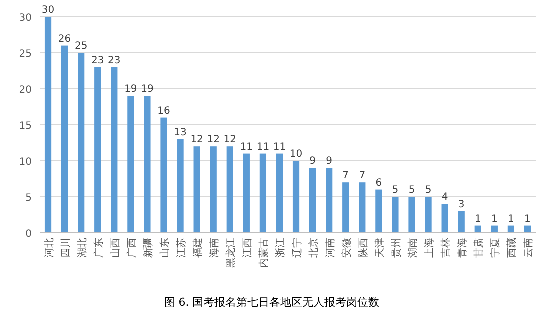 Image resolution: width=544 pixels, height=320 pixels. What do you see at coordinates (25, 18) in the screenshot?
I see `y-tick-label: 30` at bounding box center [25, 18].